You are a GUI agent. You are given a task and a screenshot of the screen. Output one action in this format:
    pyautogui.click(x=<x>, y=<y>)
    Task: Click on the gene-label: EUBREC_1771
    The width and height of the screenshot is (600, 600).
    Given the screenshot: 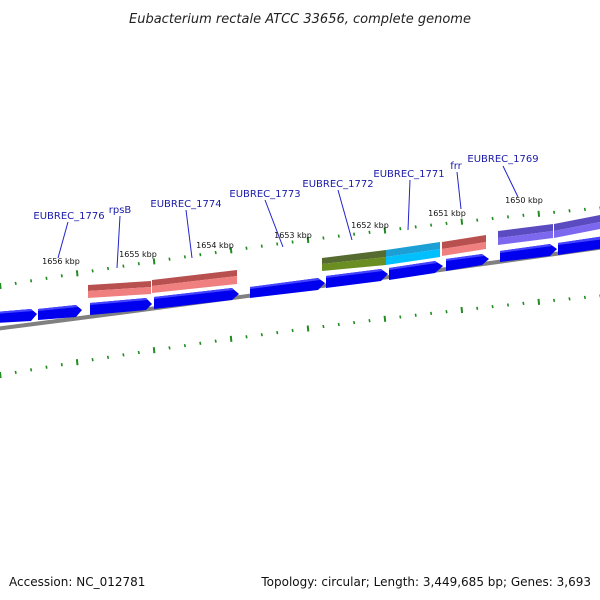 What is the action you would take?
    pyautogui.click(x=408, y=174)
    